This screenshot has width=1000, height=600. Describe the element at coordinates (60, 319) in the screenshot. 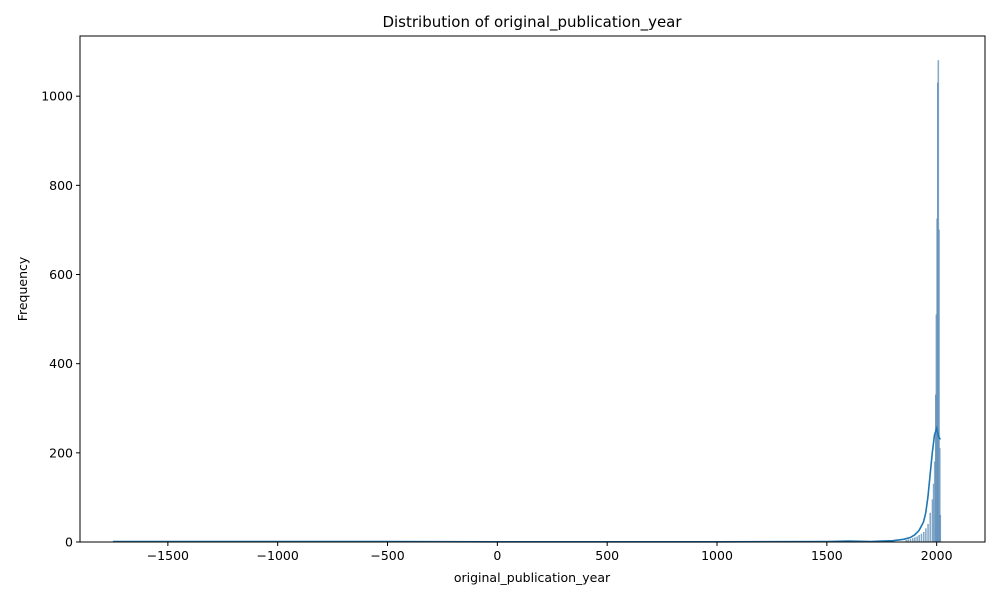

I see `y-axis-ticks: 0 200 400 600 800 1000` at that location.